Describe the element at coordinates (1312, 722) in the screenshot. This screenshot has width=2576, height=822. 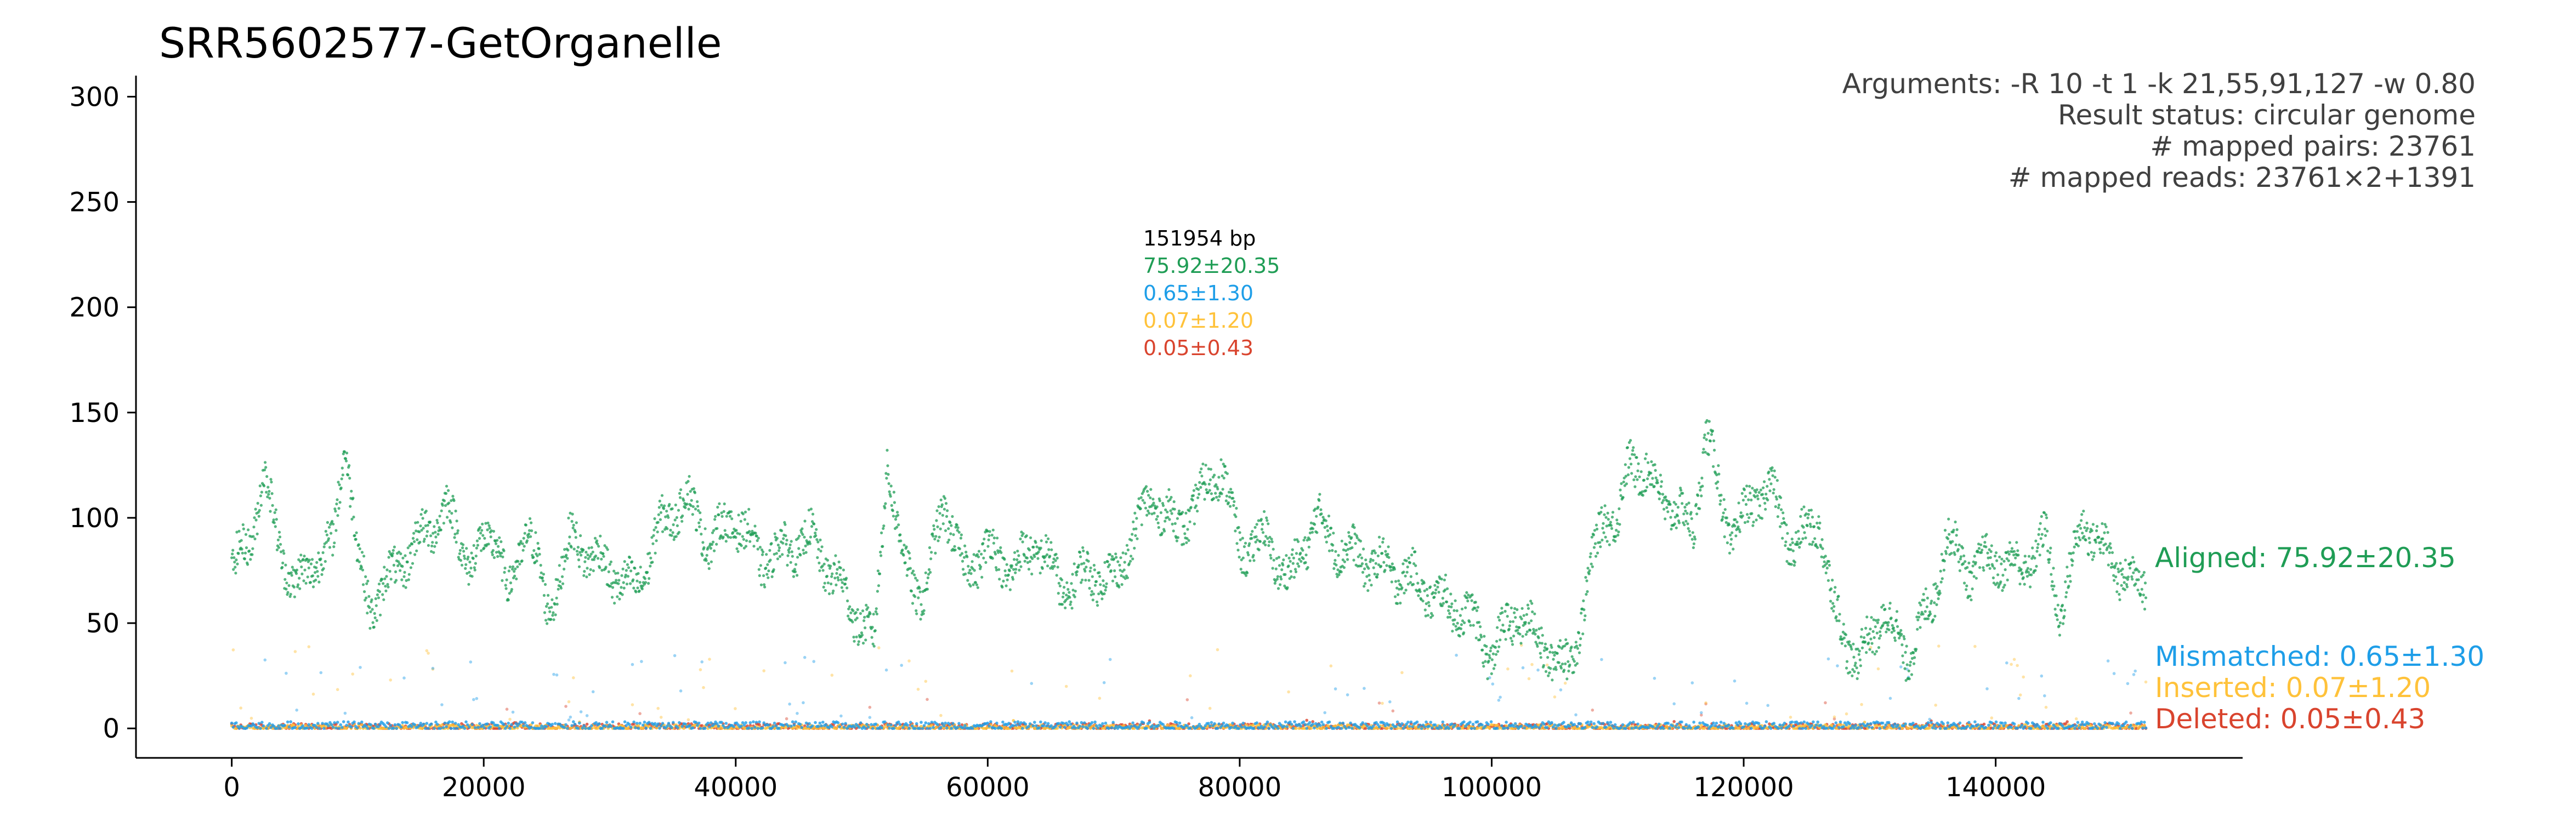
I see `deleted-point` at that location.